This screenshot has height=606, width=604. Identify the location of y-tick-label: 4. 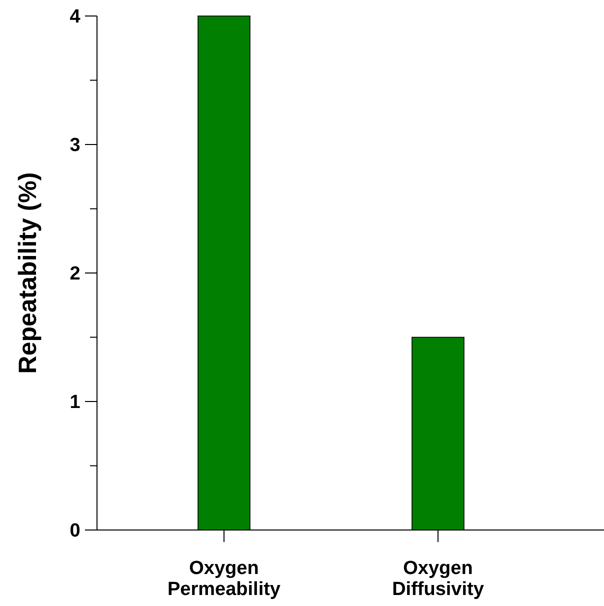
(75, 17).